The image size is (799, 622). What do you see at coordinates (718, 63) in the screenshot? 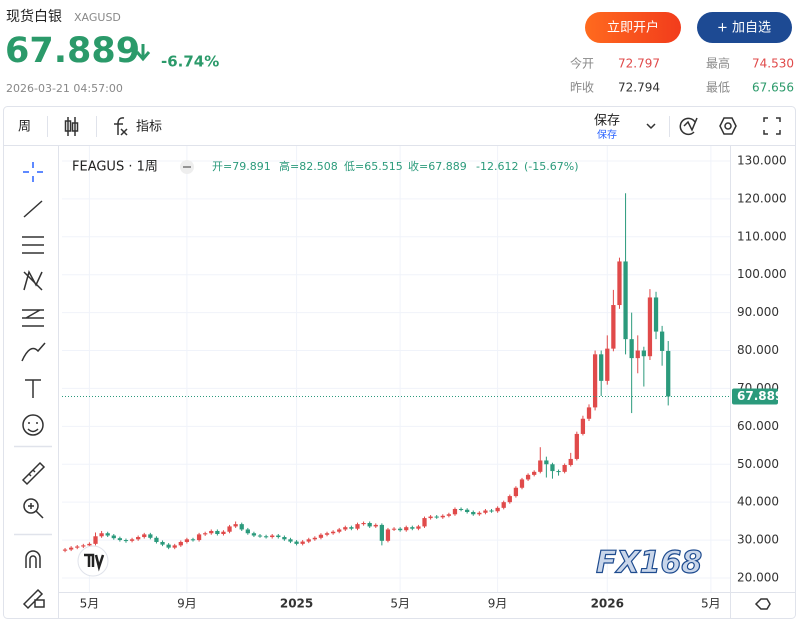
I see `stat-label: 最高` at bounding box center [718, 63].